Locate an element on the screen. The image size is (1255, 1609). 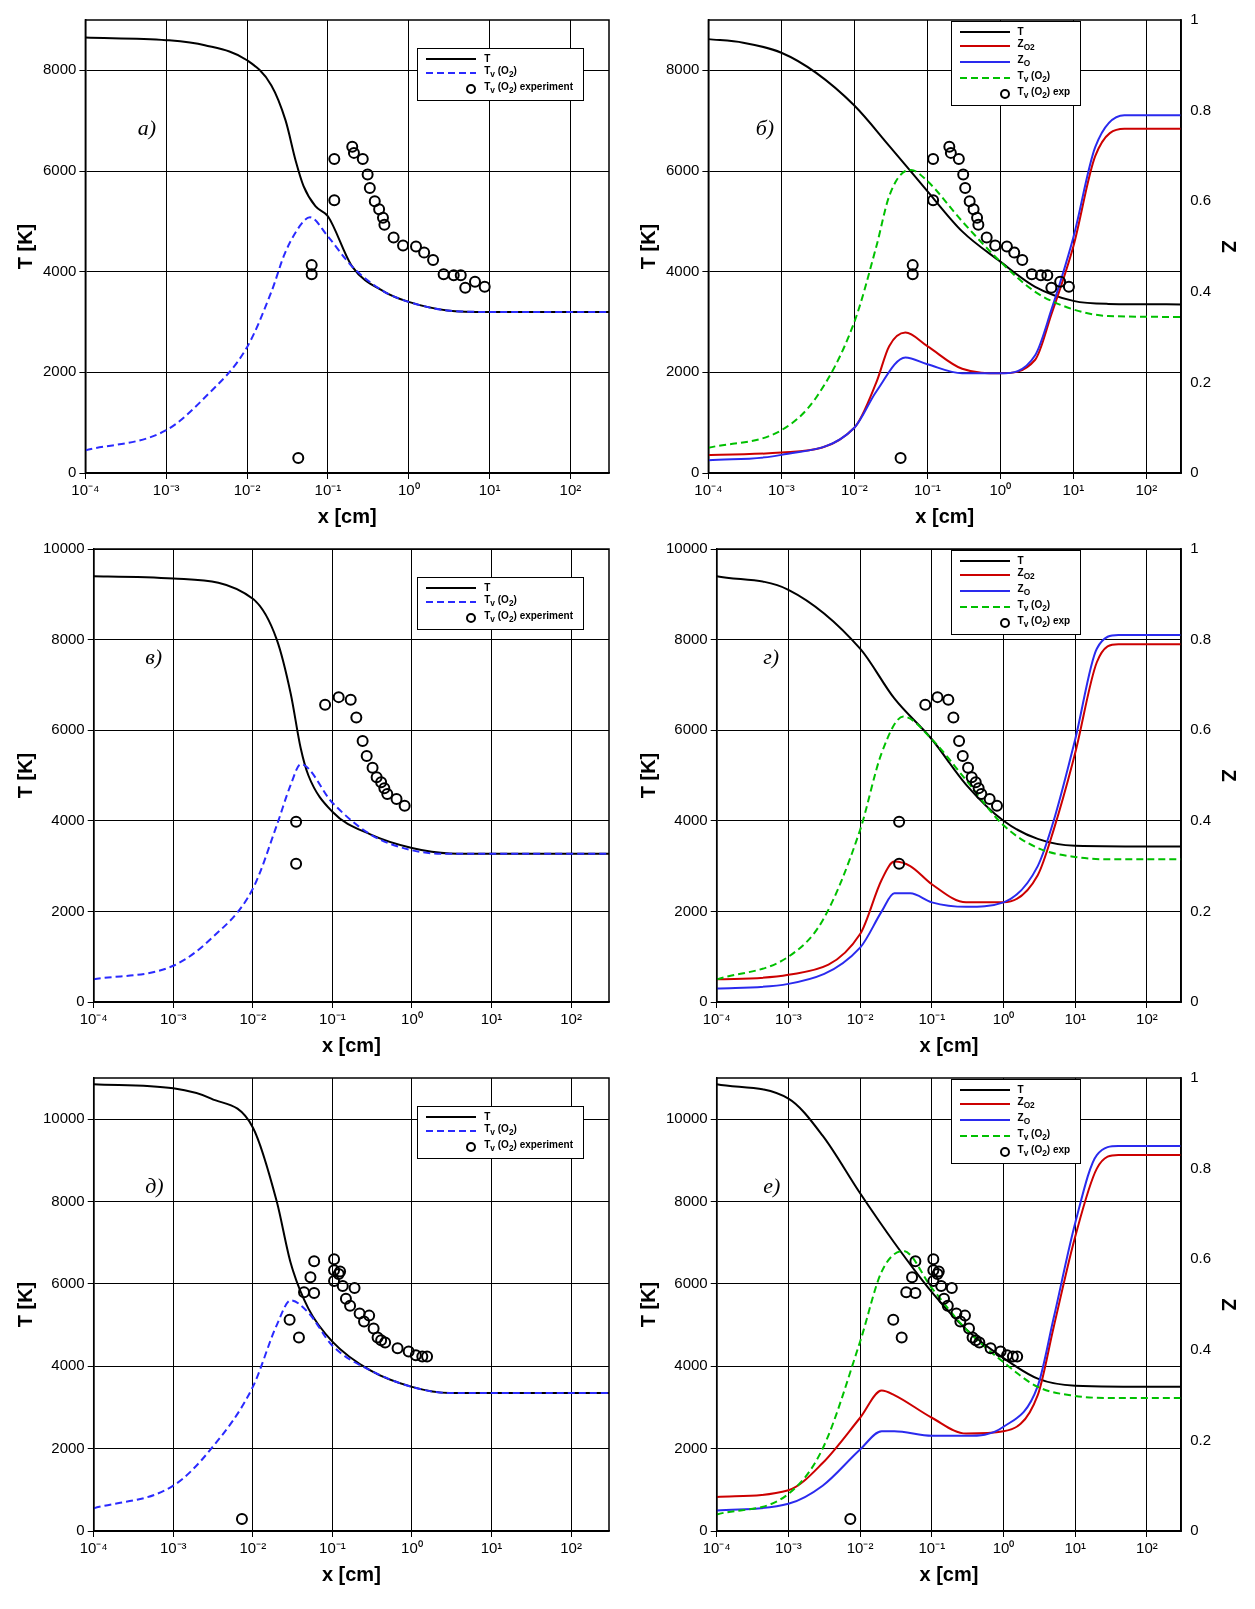
annotation: е) is located at coordinates (772, 1185).